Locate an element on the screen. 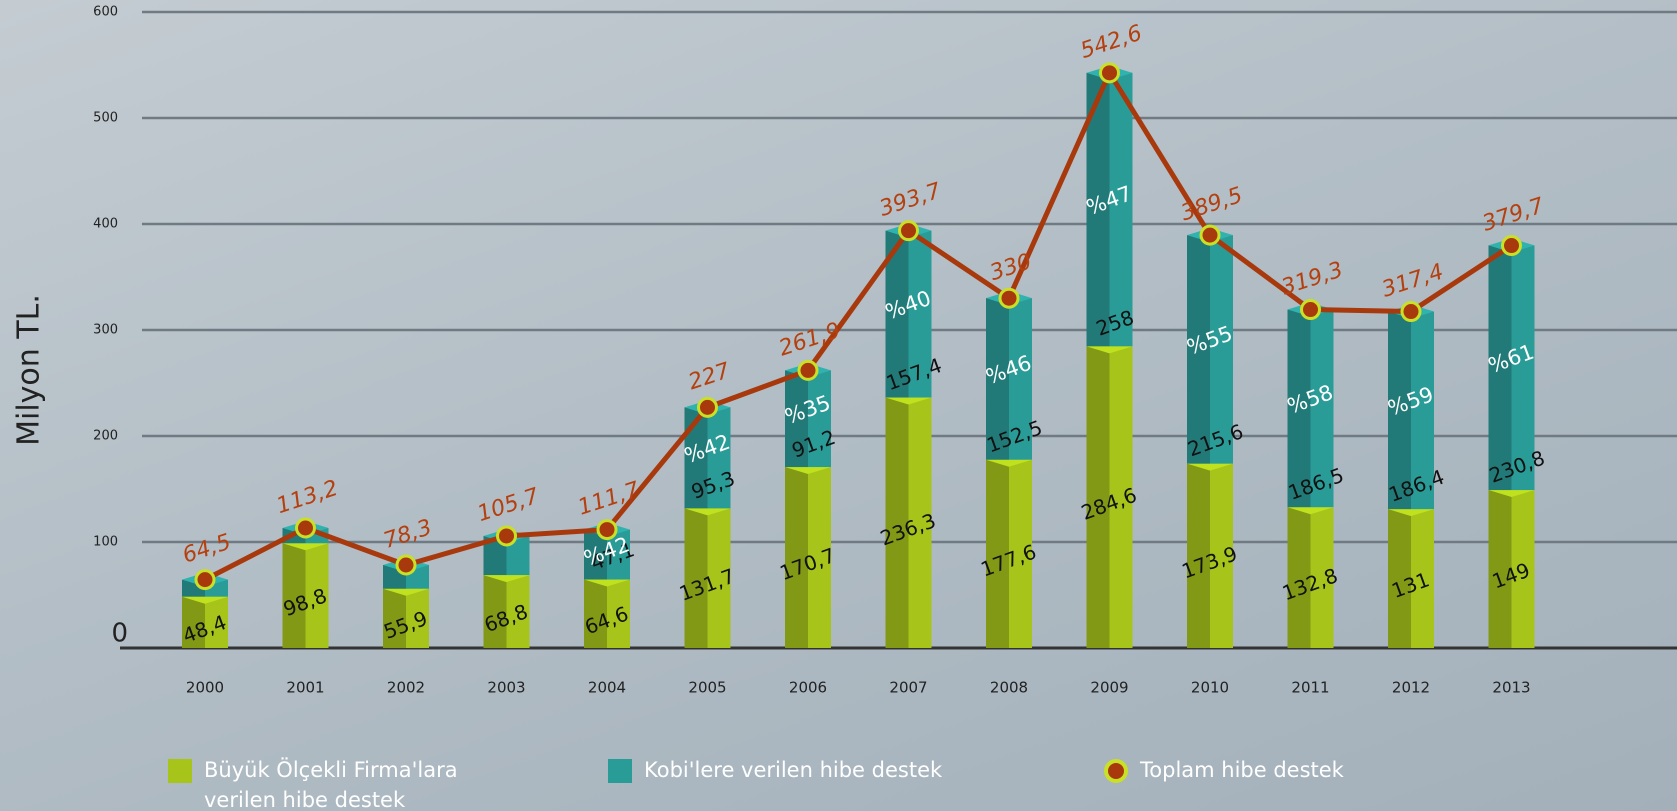 The height and width of the screenshot is (811, 1677). total-label: 389,5 is located at coordinates (1212, 204).